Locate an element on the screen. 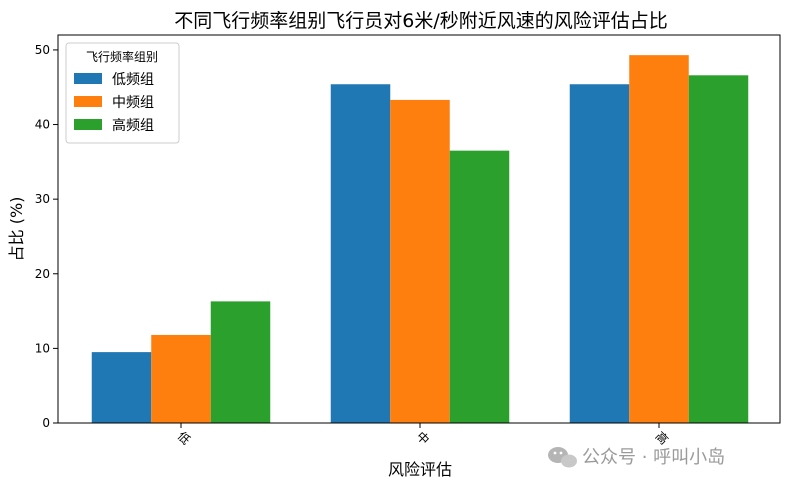  x-tick-label: 低 is located at coordinates (184, 438).